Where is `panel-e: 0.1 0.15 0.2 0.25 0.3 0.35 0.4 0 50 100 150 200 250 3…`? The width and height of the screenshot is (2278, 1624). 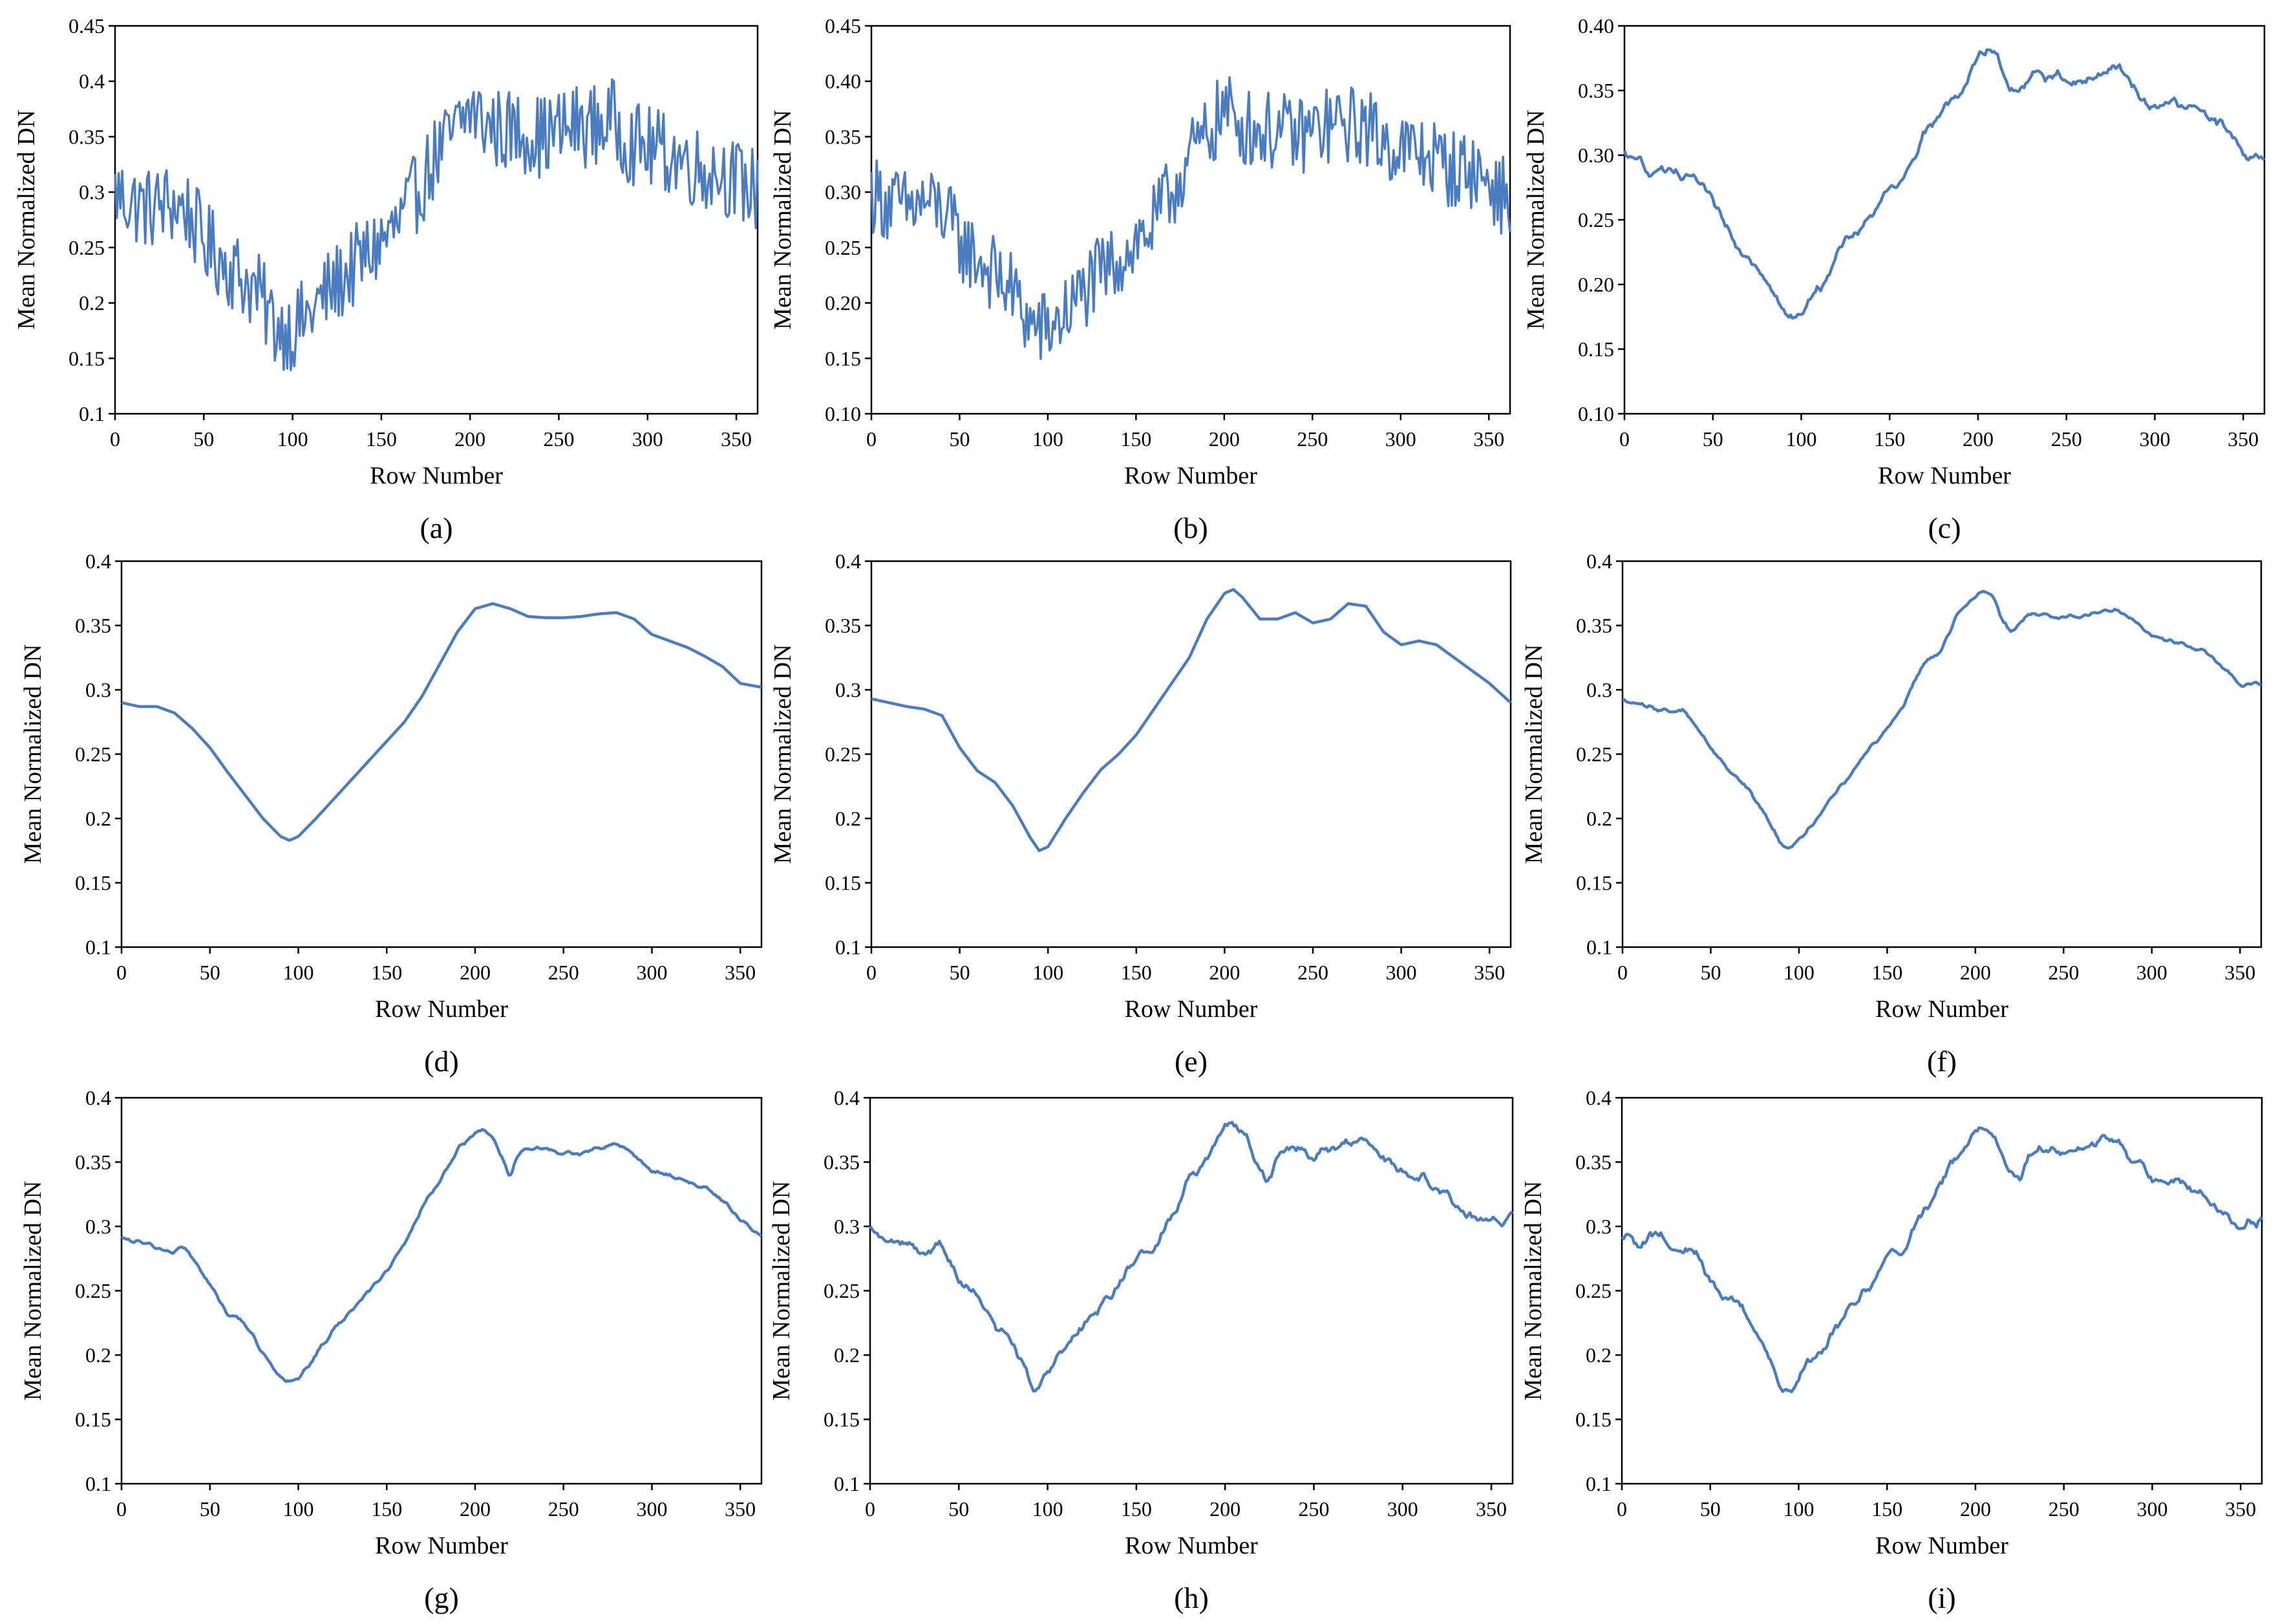 panel-e: 0.1 0.15 0.2 0.25 0.3 0.35 0.4 0 50 100 150 200 250 3… is located at coordinates (1140, 814).